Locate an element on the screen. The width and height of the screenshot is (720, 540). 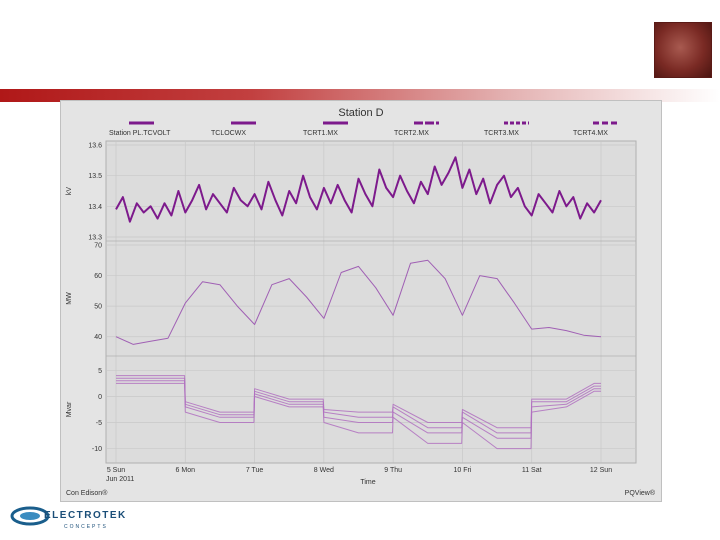
x-tick-label: 9 Thu is located at coordinates (393, 470).